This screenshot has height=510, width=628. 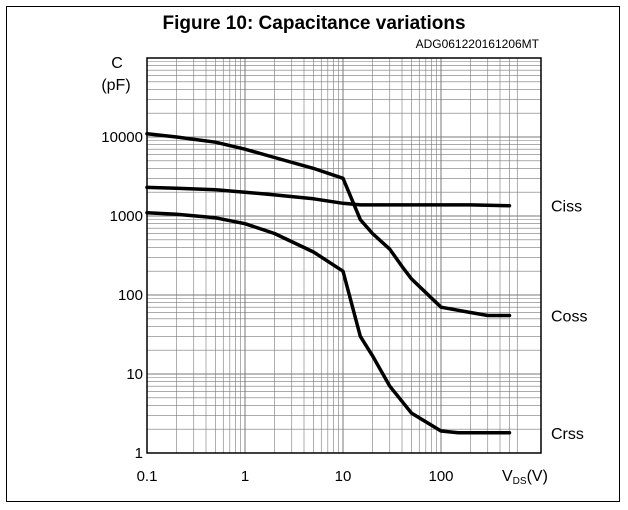 I want to click on figure-code: ADG061220161206MT, so click(x=478, y=44).